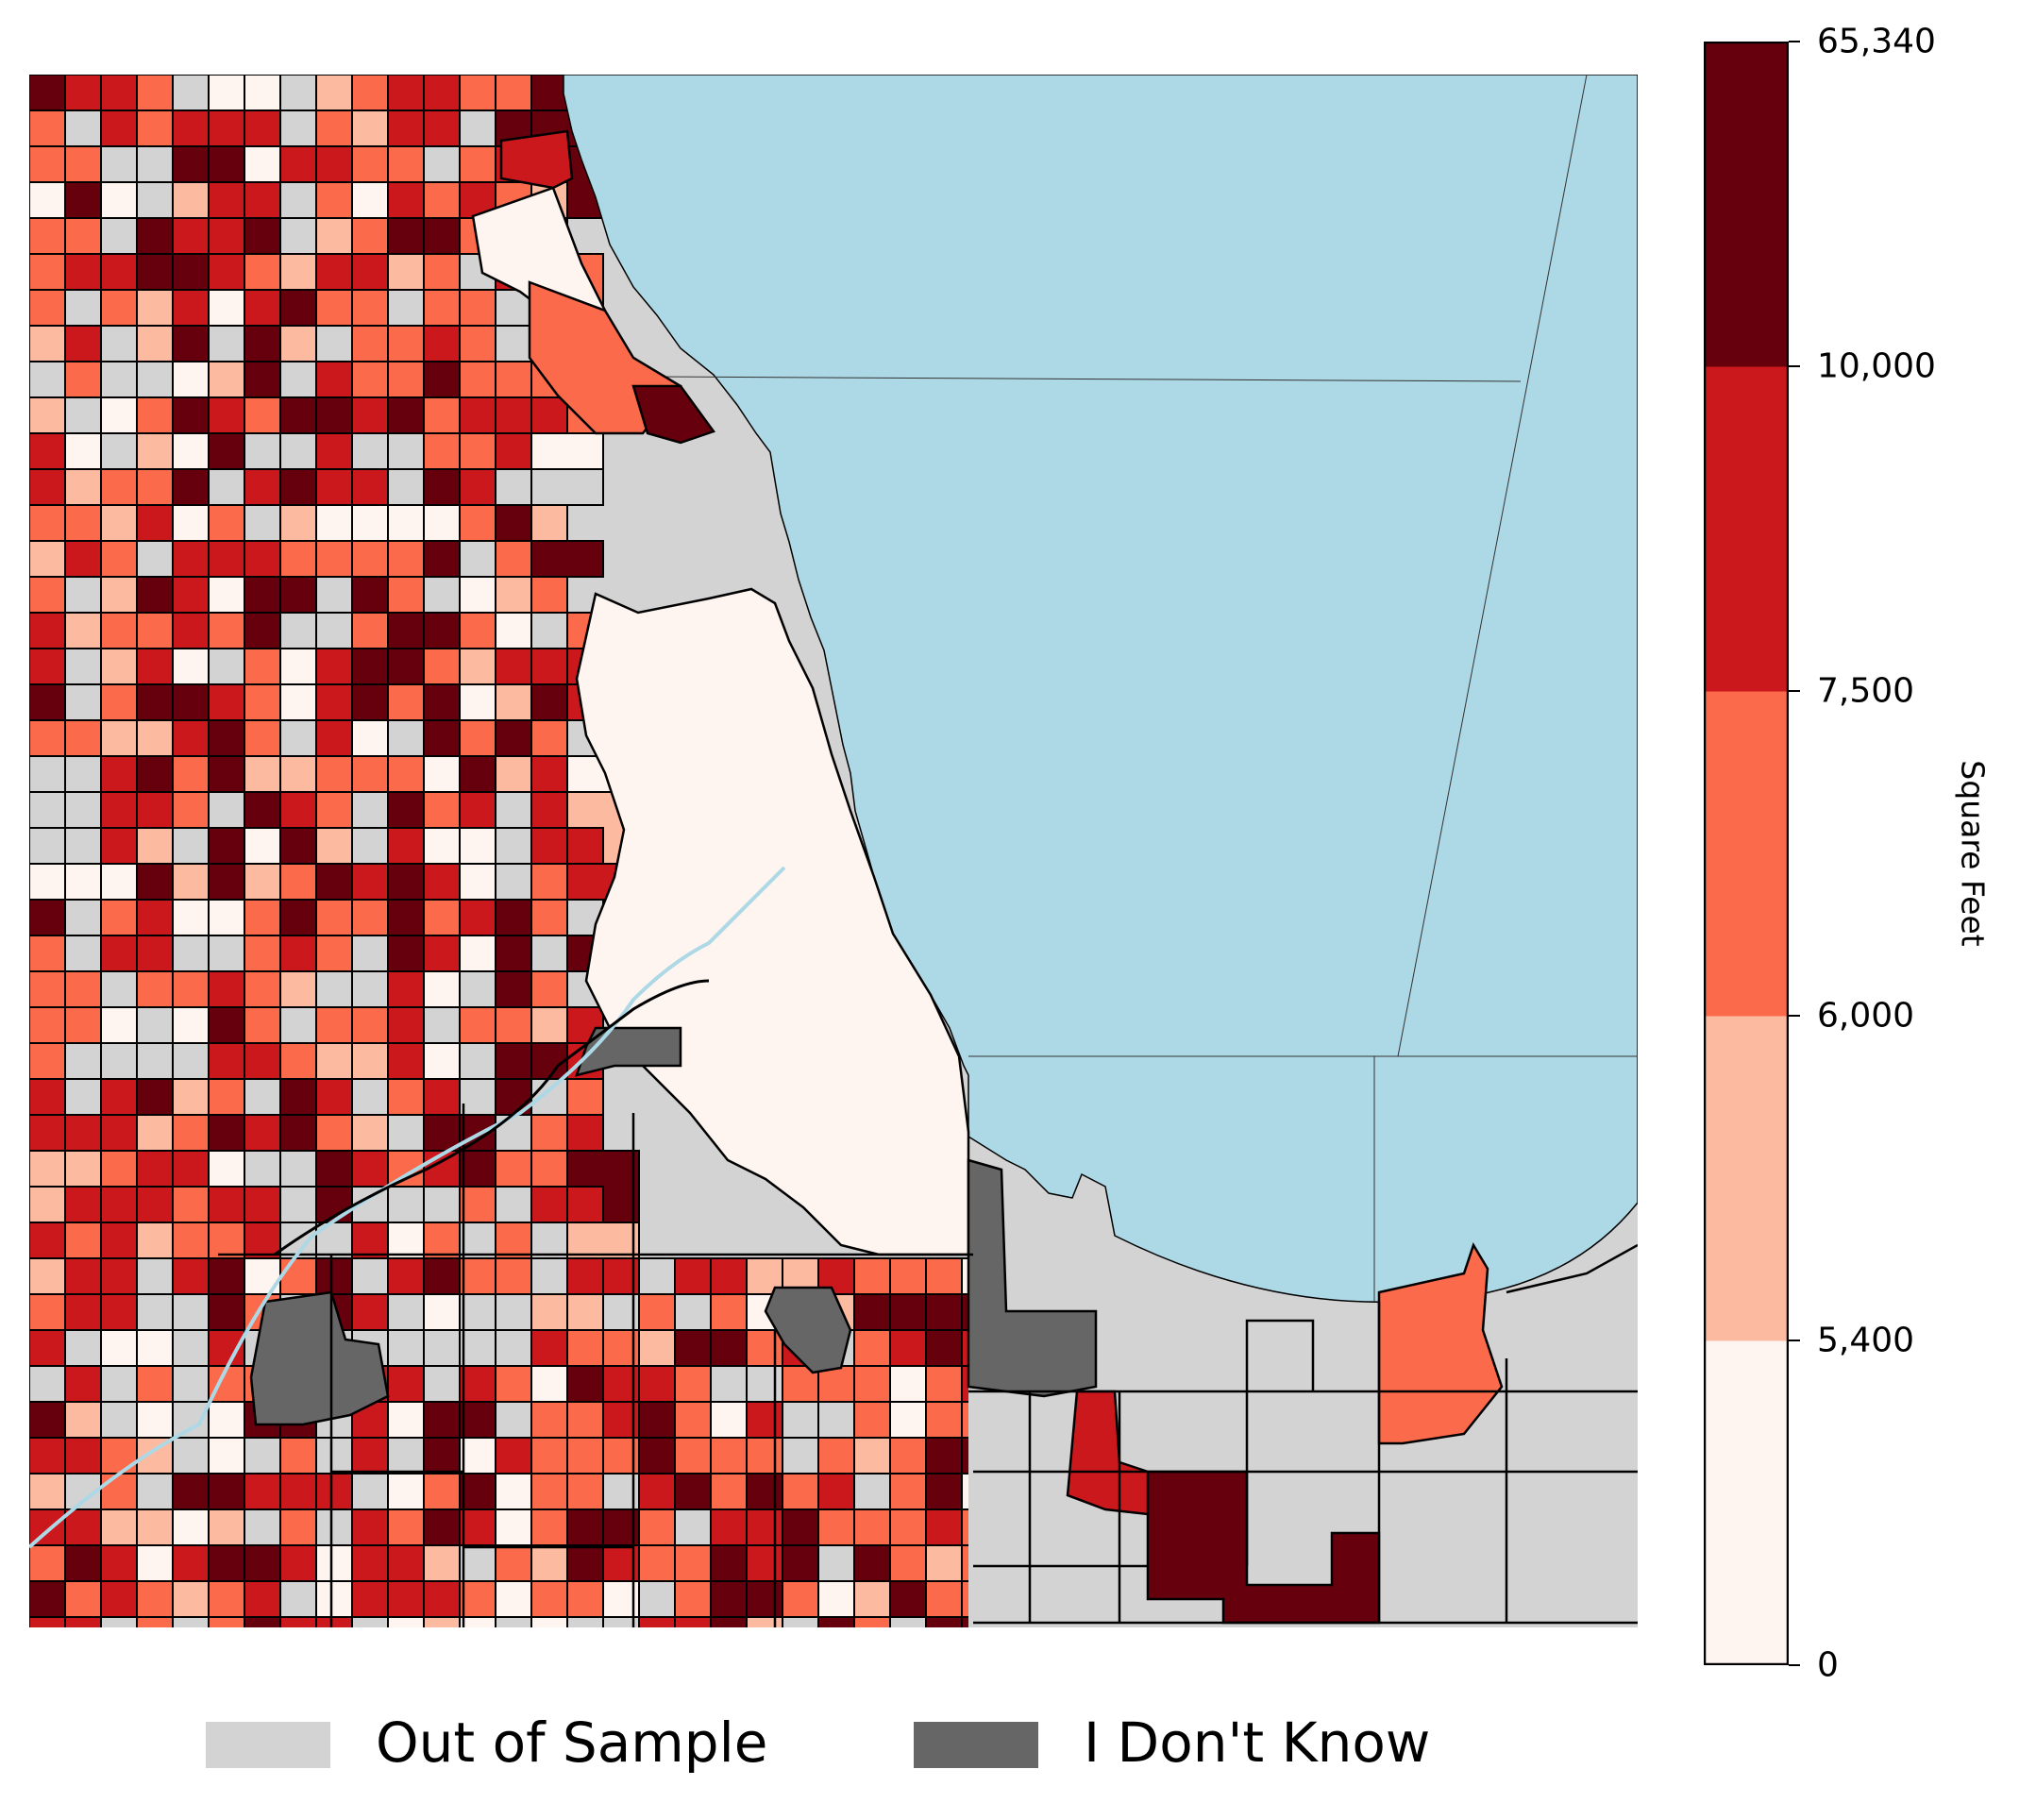 The height and width of the screenshot is (1820, 2036). I want to click on colorbar-ticks, so click(1788, 853).